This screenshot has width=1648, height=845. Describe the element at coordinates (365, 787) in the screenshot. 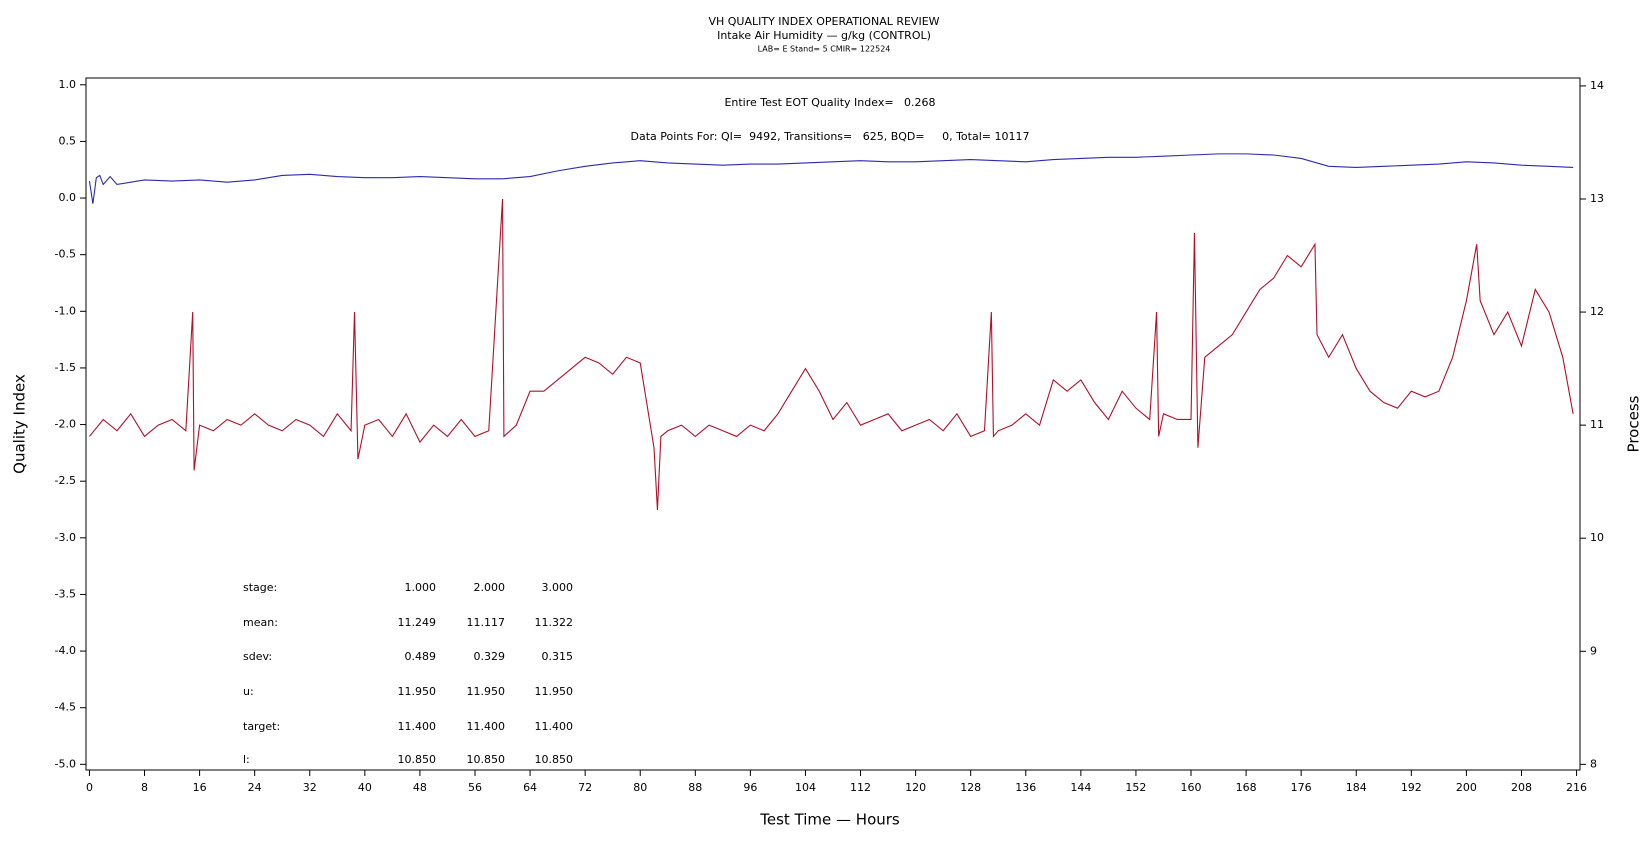

I see `x-tick-label: 40` at that location.